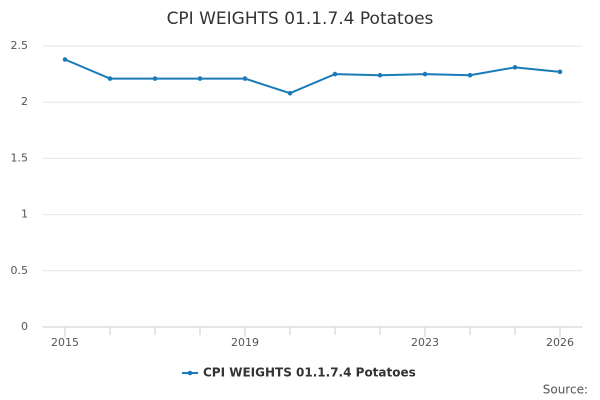 This screenshot has height=400, width=600. What do you see at coordinates (65, 342) in the screenshot?
I see `x-tick-label: 2015` at bounding box center [65, 342].